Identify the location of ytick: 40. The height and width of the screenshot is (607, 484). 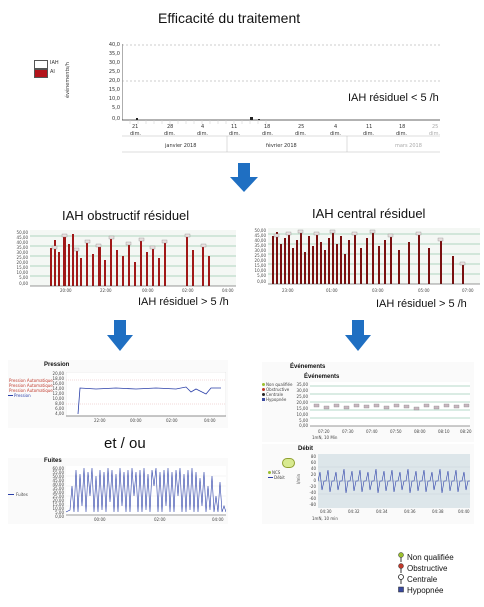
(313, 468).